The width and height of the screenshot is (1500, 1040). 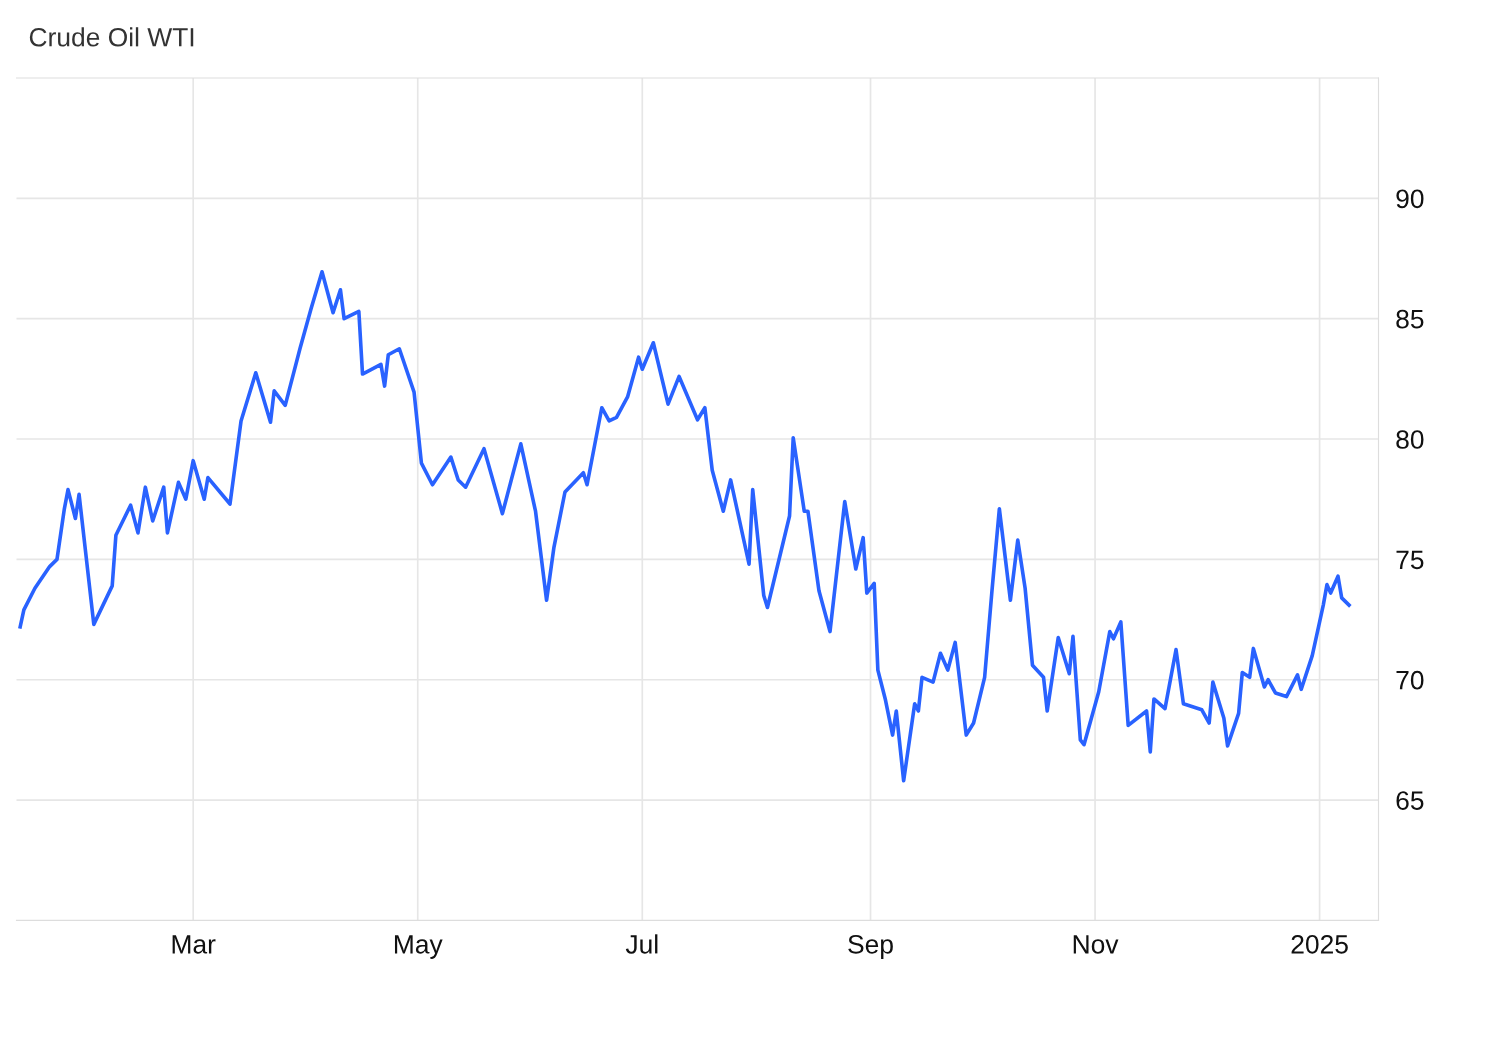 What do you see at coordinates (194, 944) in the screenshot?
I see `x-tick-label: Mar` at bounding box center [194, 944].